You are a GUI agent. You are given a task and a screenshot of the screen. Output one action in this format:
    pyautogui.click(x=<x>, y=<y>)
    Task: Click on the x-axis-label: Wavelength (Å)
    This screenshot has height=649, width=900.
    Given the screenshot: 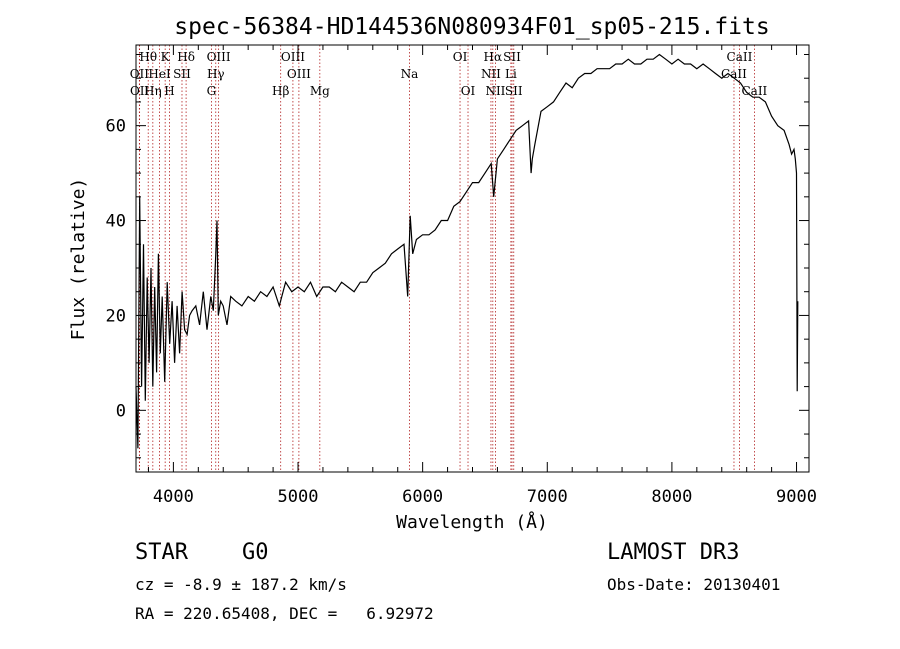 What is the action you would take?
    pyautogui.click(x=472, y=522)
    